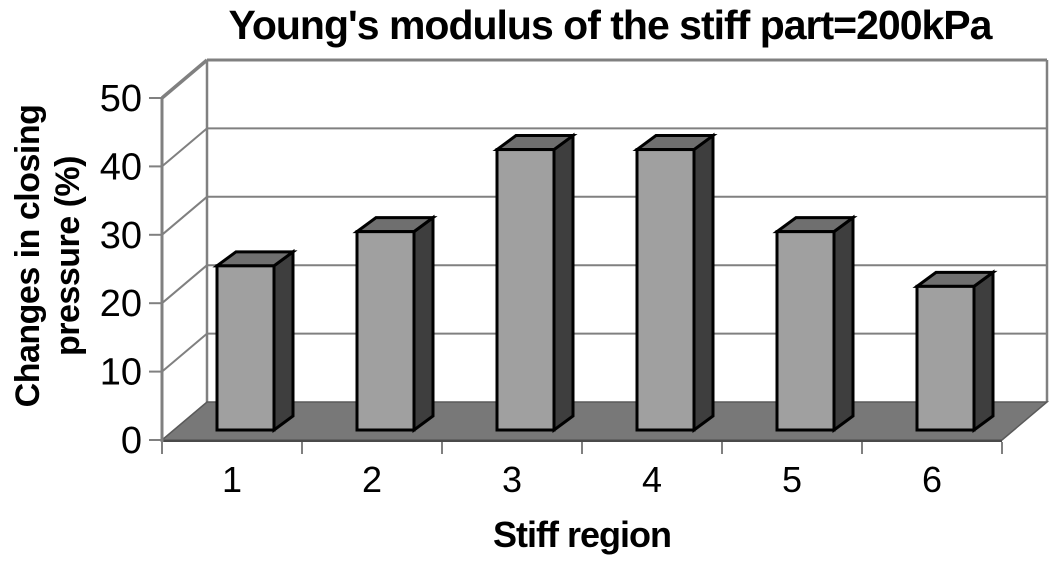  What do you see at coordinates (121, 167) in the screenshot?
I see `y-tick-label: 40` at bounding box center [121, 167].